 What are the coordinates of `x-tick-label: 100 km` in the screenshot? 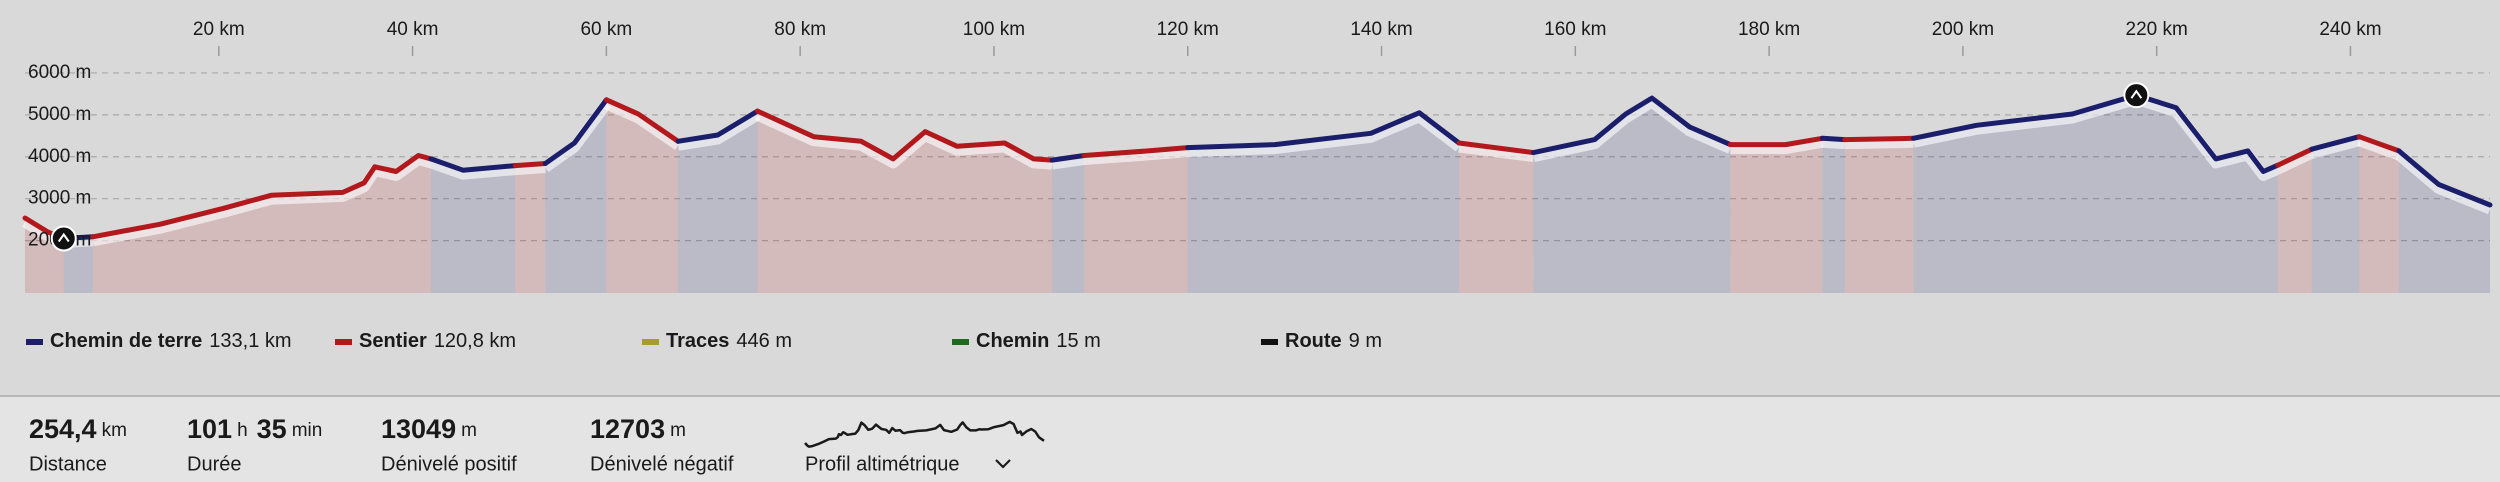 It's located at (994, 29).